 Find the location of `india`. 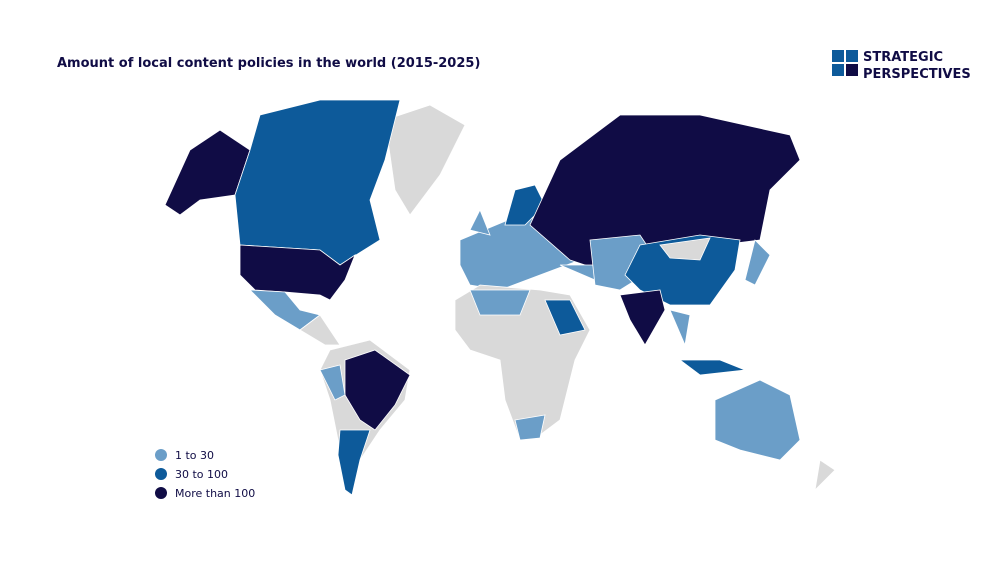

india is located at coordinates (642, 317).